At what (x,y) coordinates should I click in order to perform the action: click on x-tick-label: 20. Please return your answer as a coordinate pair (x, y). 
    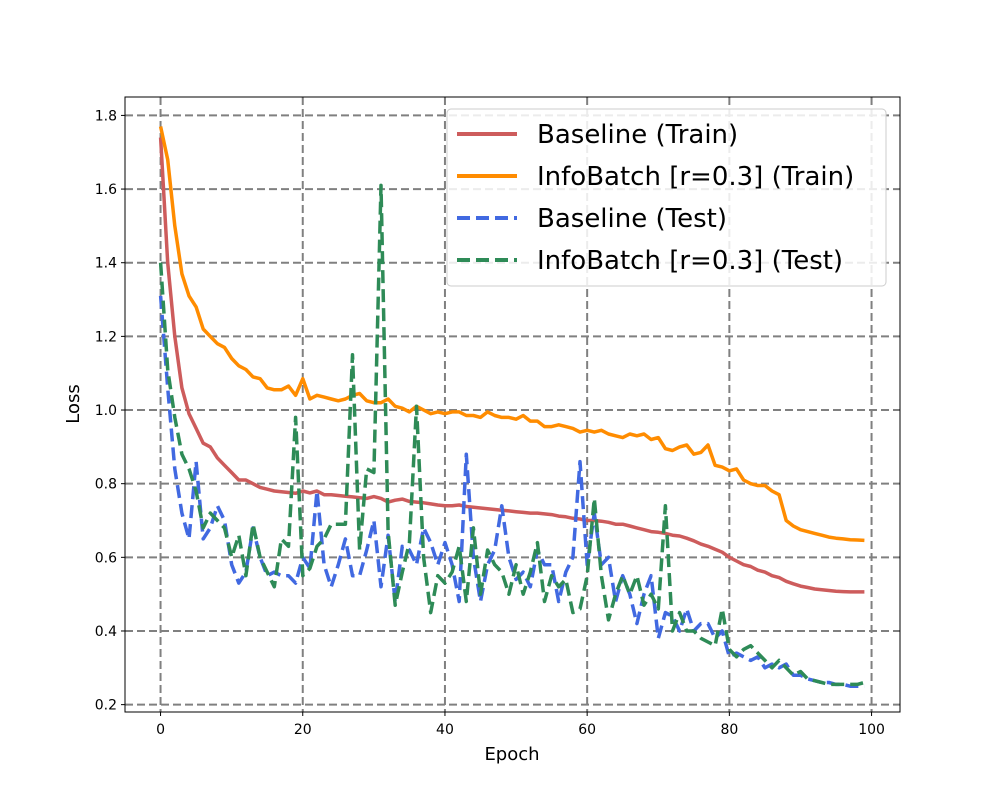
    Looking at the image, I should click on (303, 730).